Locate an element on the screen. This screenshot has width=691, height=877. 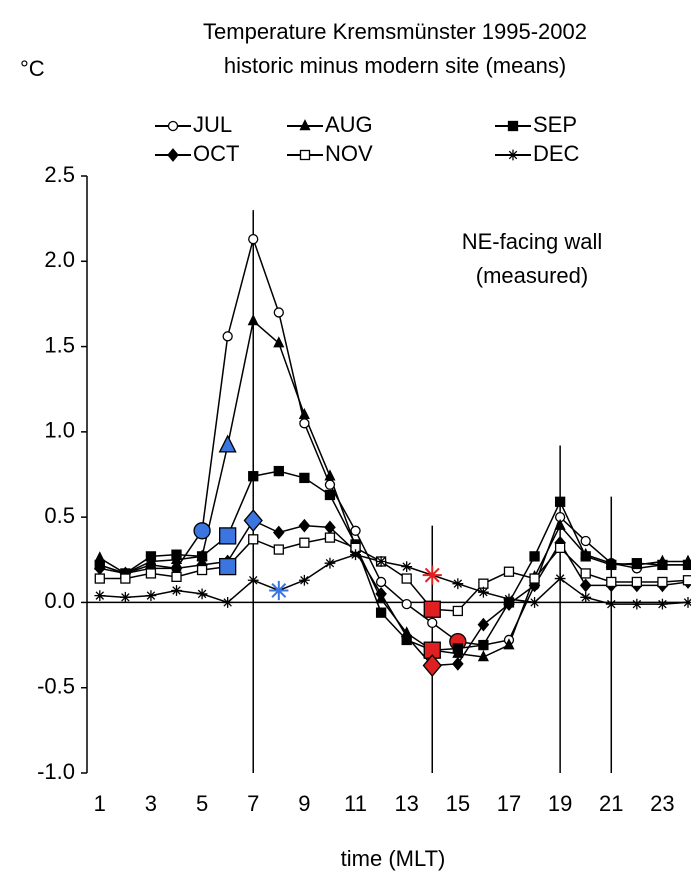
x-axis-label: time (MLT) is located at coordinates (393, 858).